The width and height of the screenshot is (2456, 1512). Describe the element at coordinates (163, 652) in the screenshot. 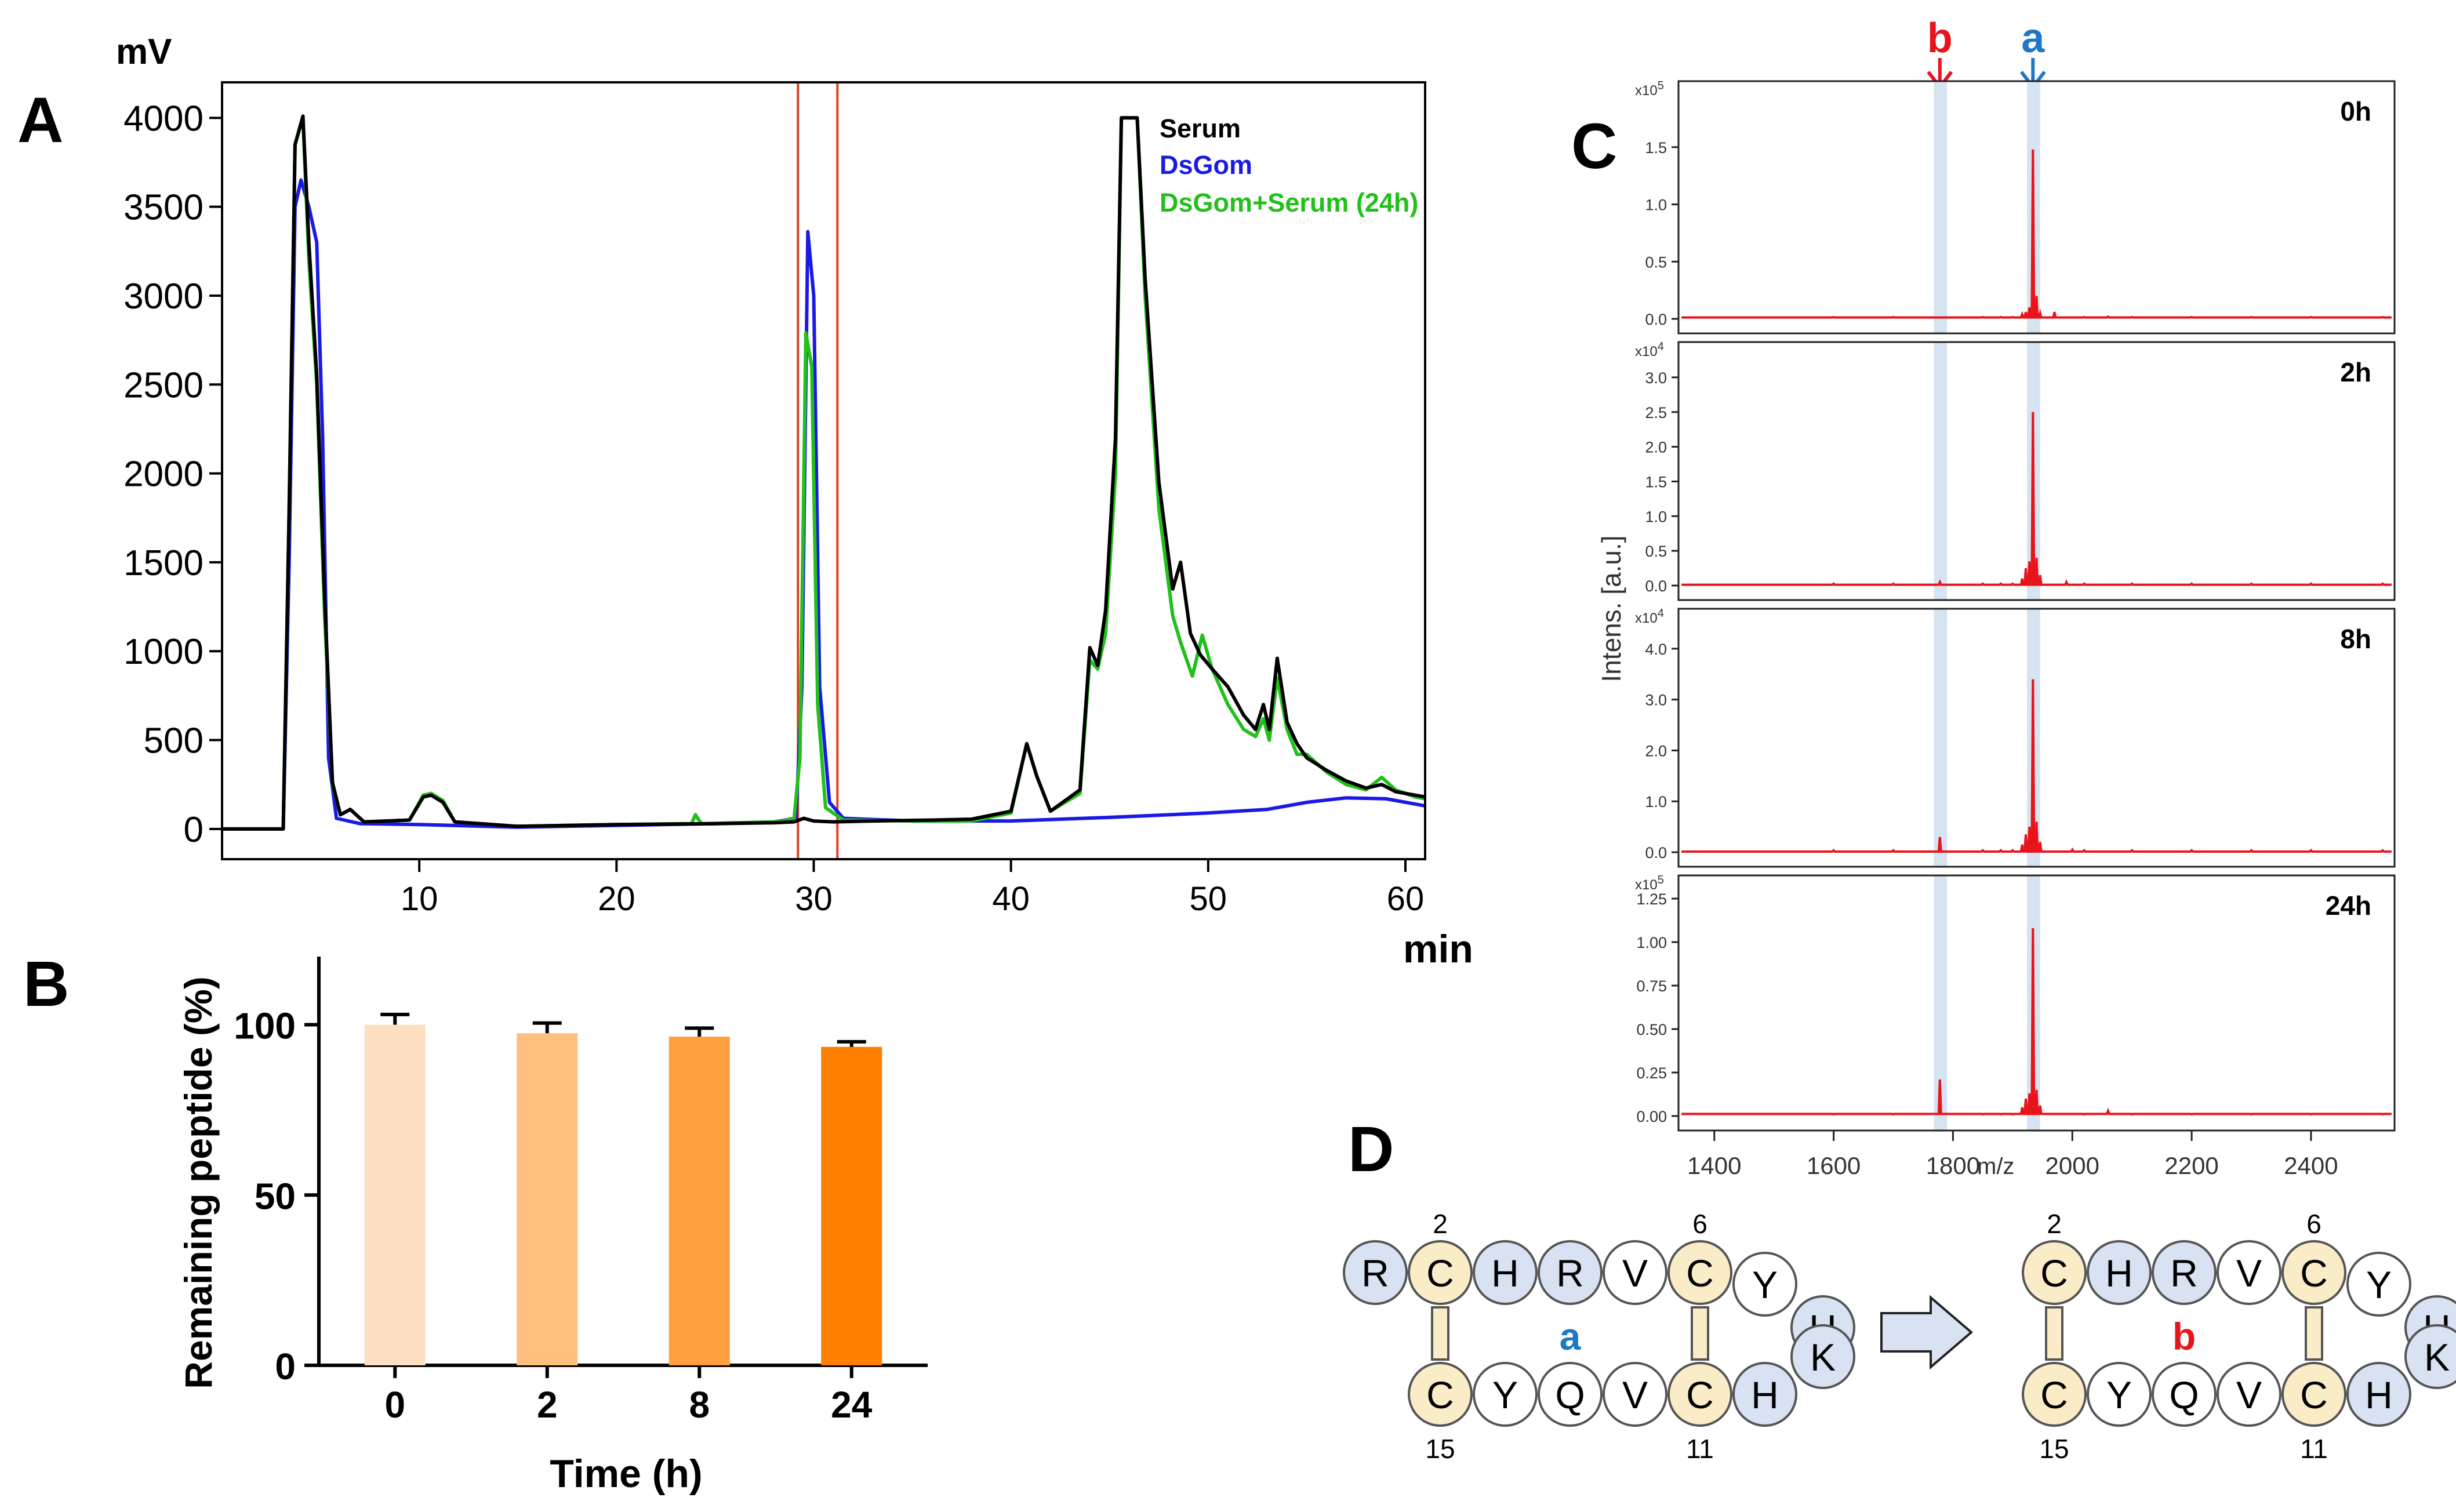

I see `y-tick-label: 1000` at that location.